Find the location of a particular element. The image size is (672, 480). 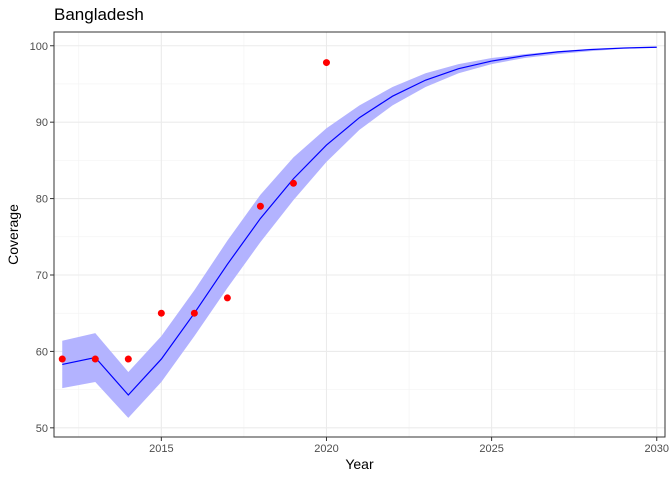

x-tick-label: 2025 is located at coordinates (491, 449).